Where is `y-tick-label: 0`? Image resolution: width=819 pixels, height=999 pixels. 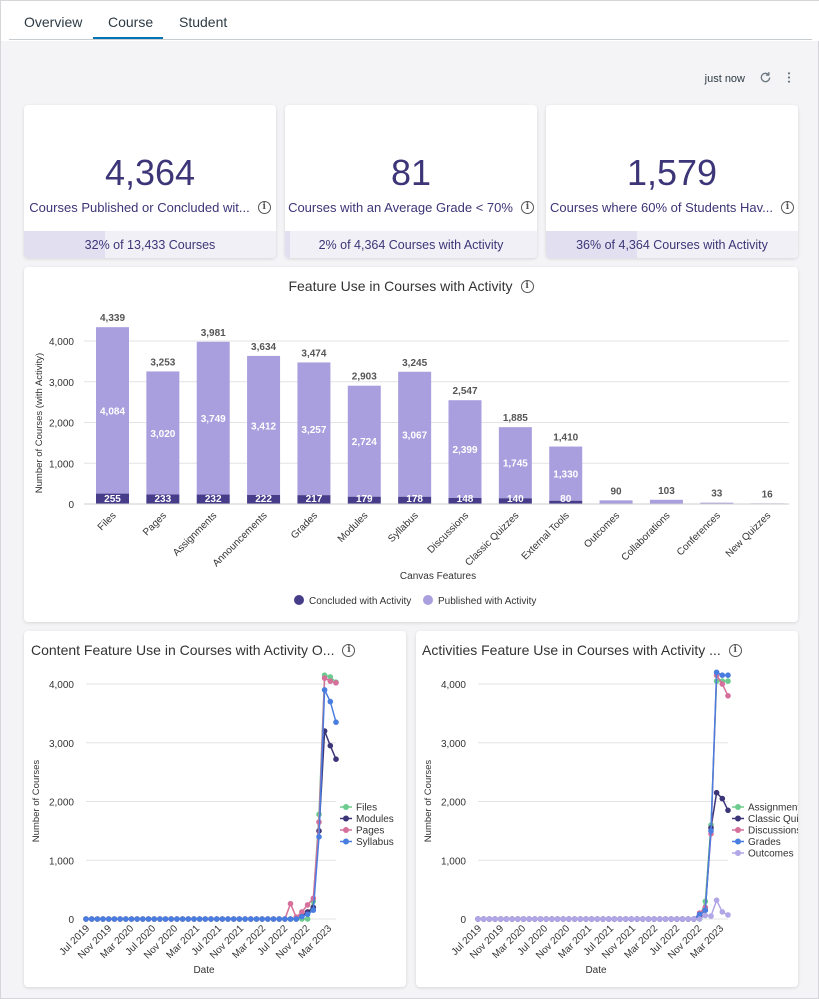
y-tick-label: 0 is located at coordinates (71, 505).